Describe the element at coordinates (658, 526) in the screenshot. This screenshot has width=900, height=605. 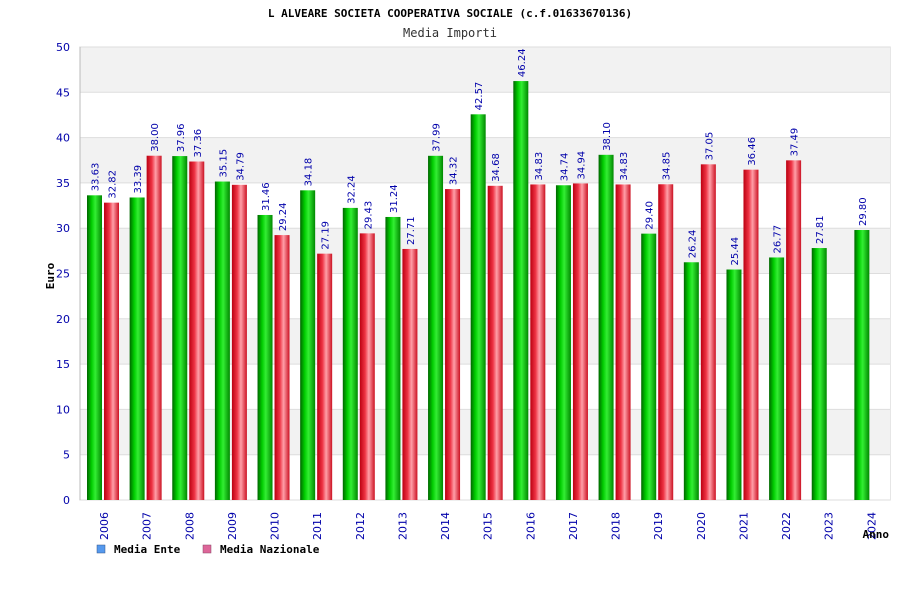
I see `x-tick-label: 2019` at that location.